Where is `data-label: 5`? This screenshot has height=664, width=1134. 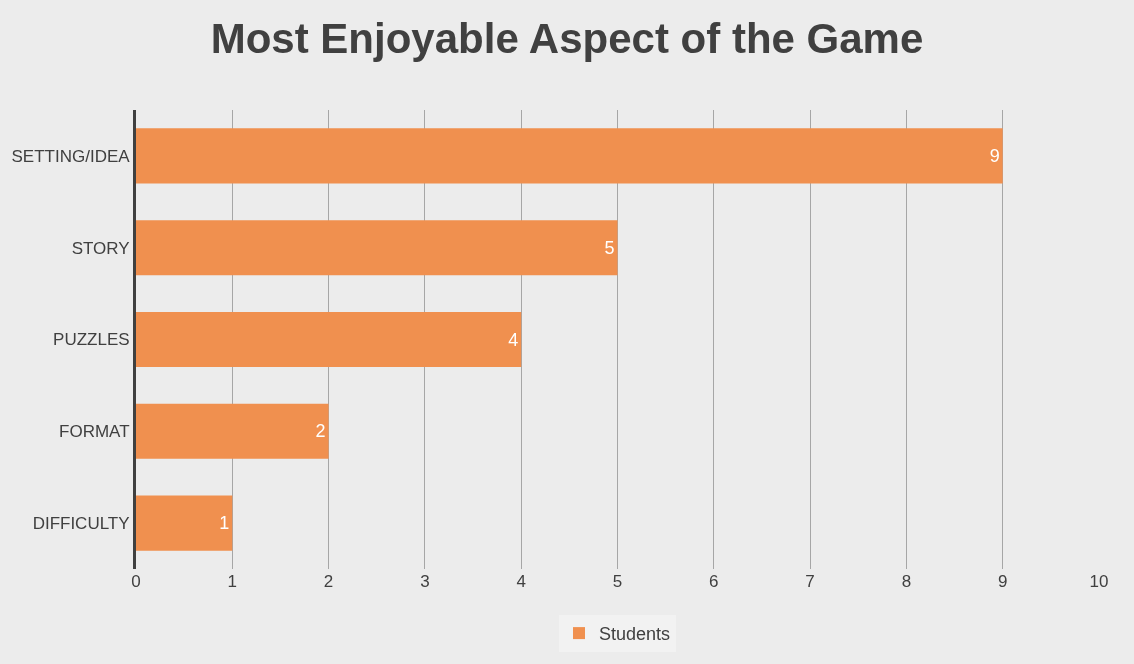 data-label: 5 is located at coordinates (609, 247).